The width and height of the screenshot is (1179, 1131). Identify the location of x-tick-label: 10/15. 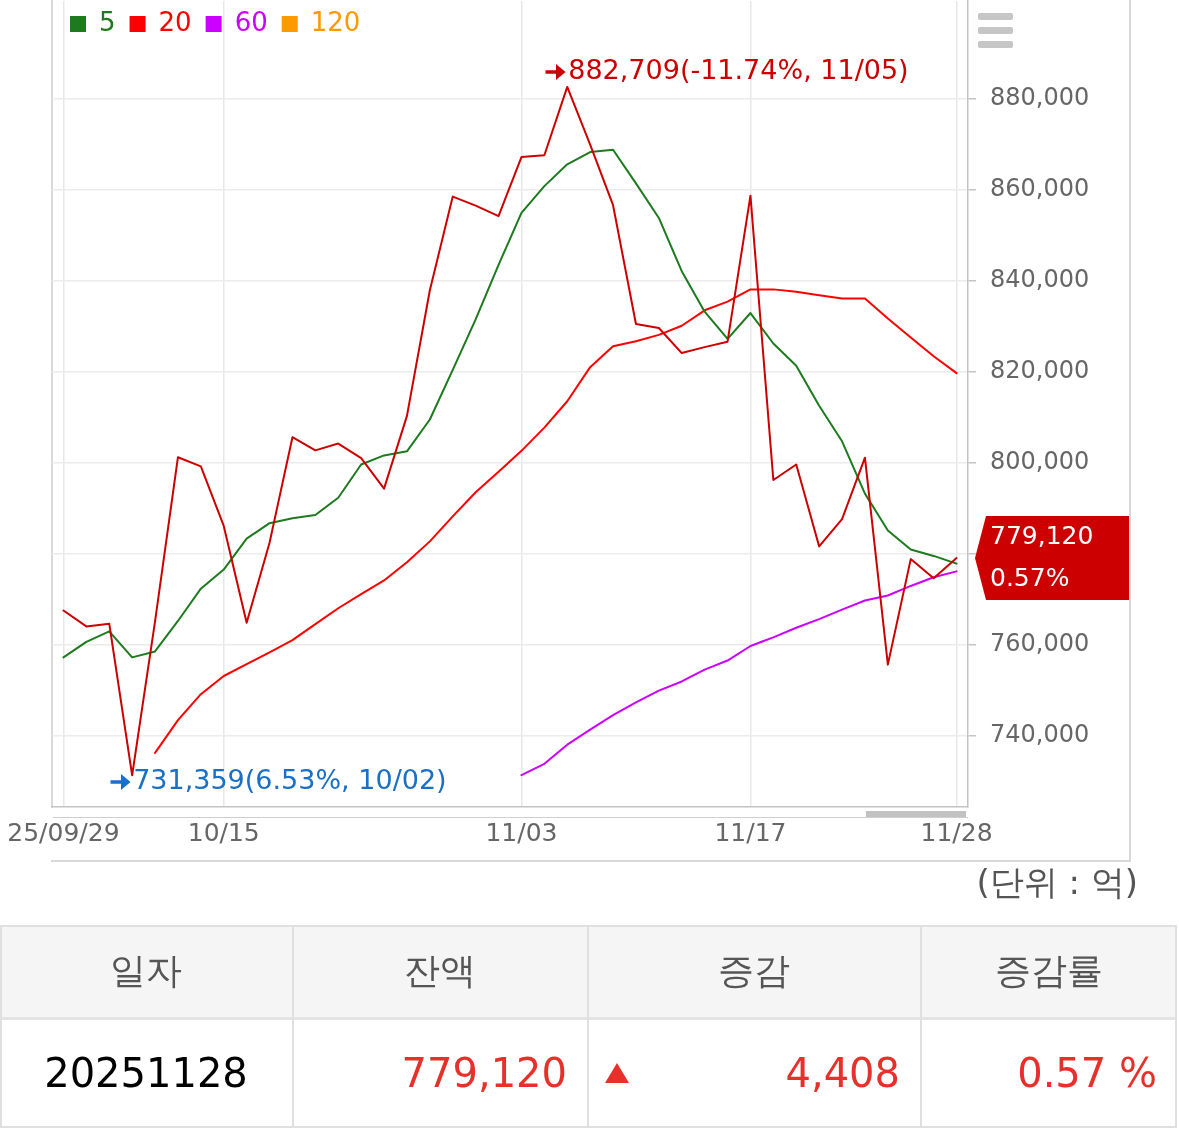
(223, 832).